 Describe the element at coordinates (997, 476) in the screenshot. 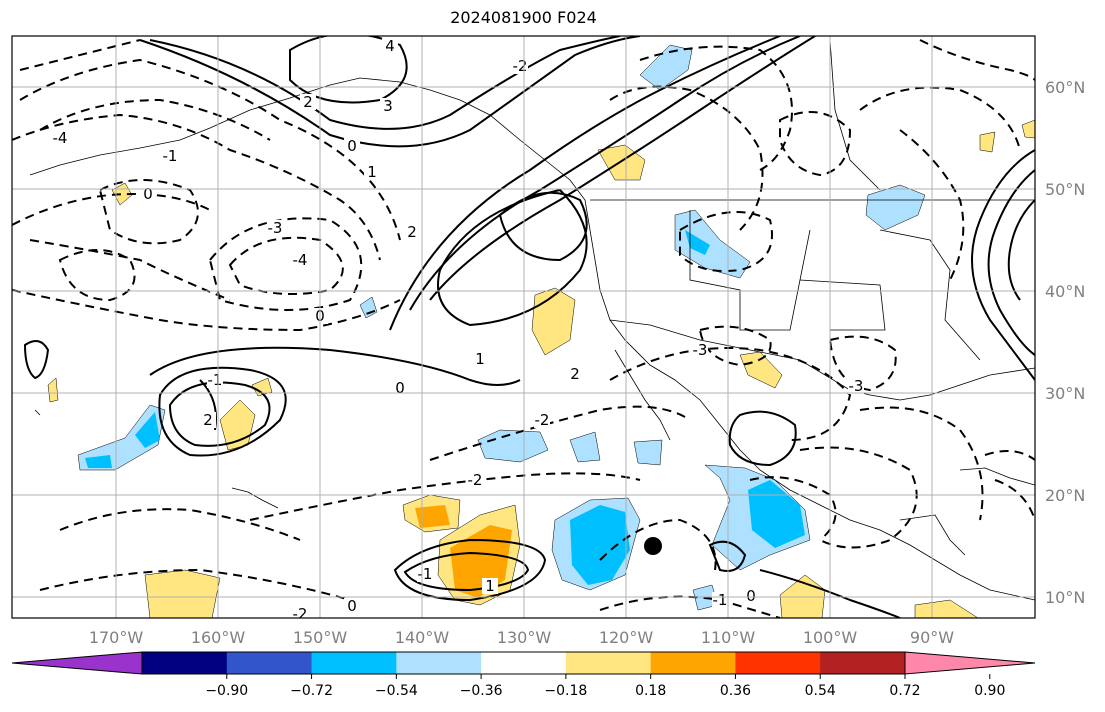

I see `coastline` at that location.